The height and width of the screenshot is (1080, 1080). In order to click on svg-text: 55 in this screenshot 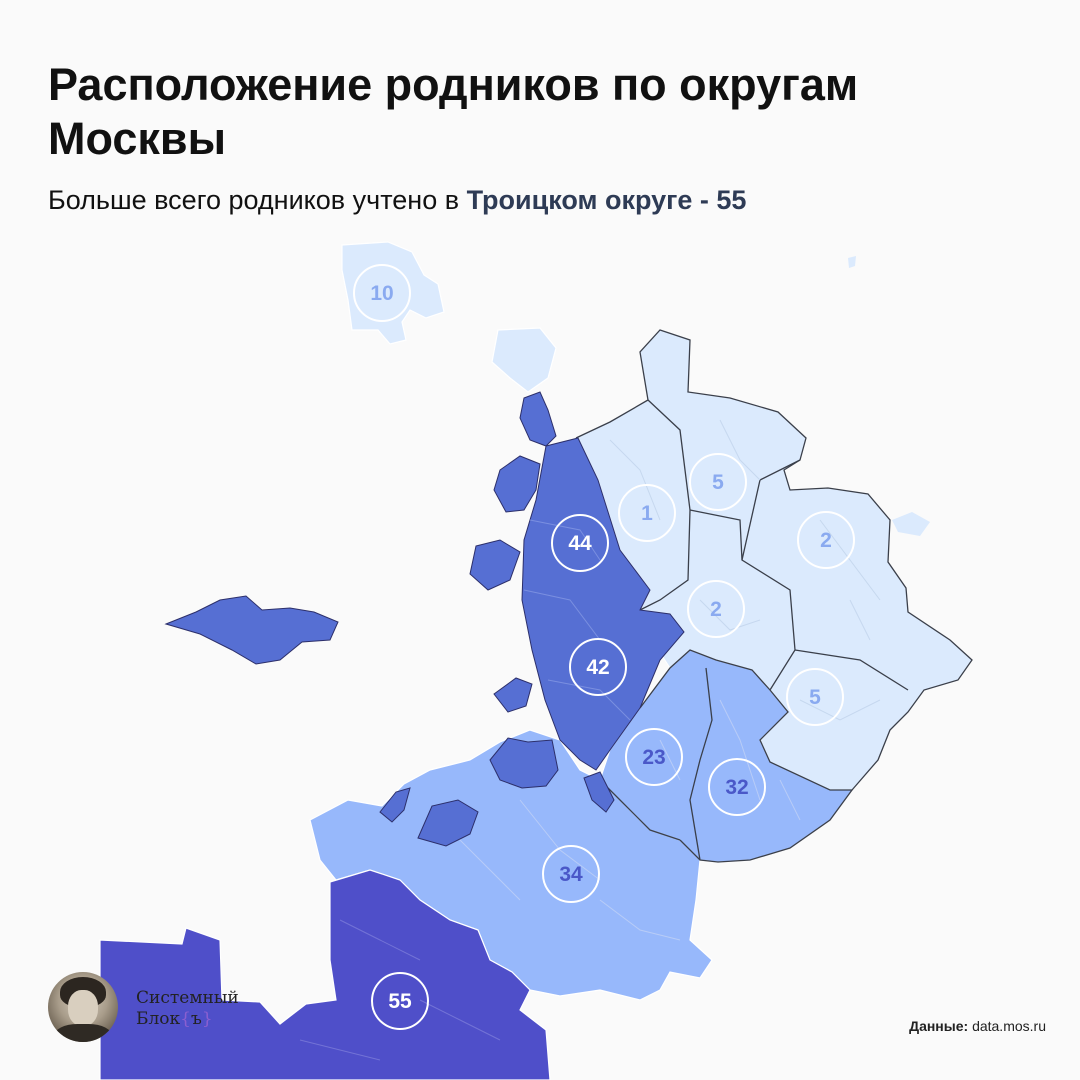, I will do `click(400, 1001)`.